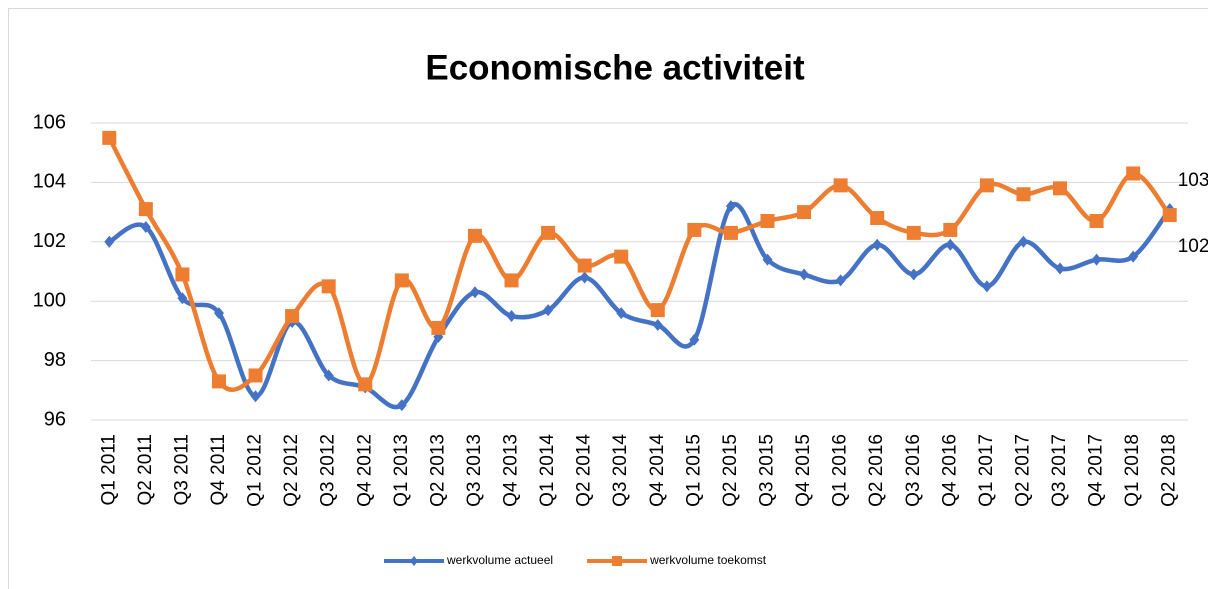 Image resolution: width=1208 pixels, height=589 pixels. What do you see at coordinates (401, 470) in the screenshot?
I see `x-tick-label: Q1 2013` at bounding box center [401, 470].